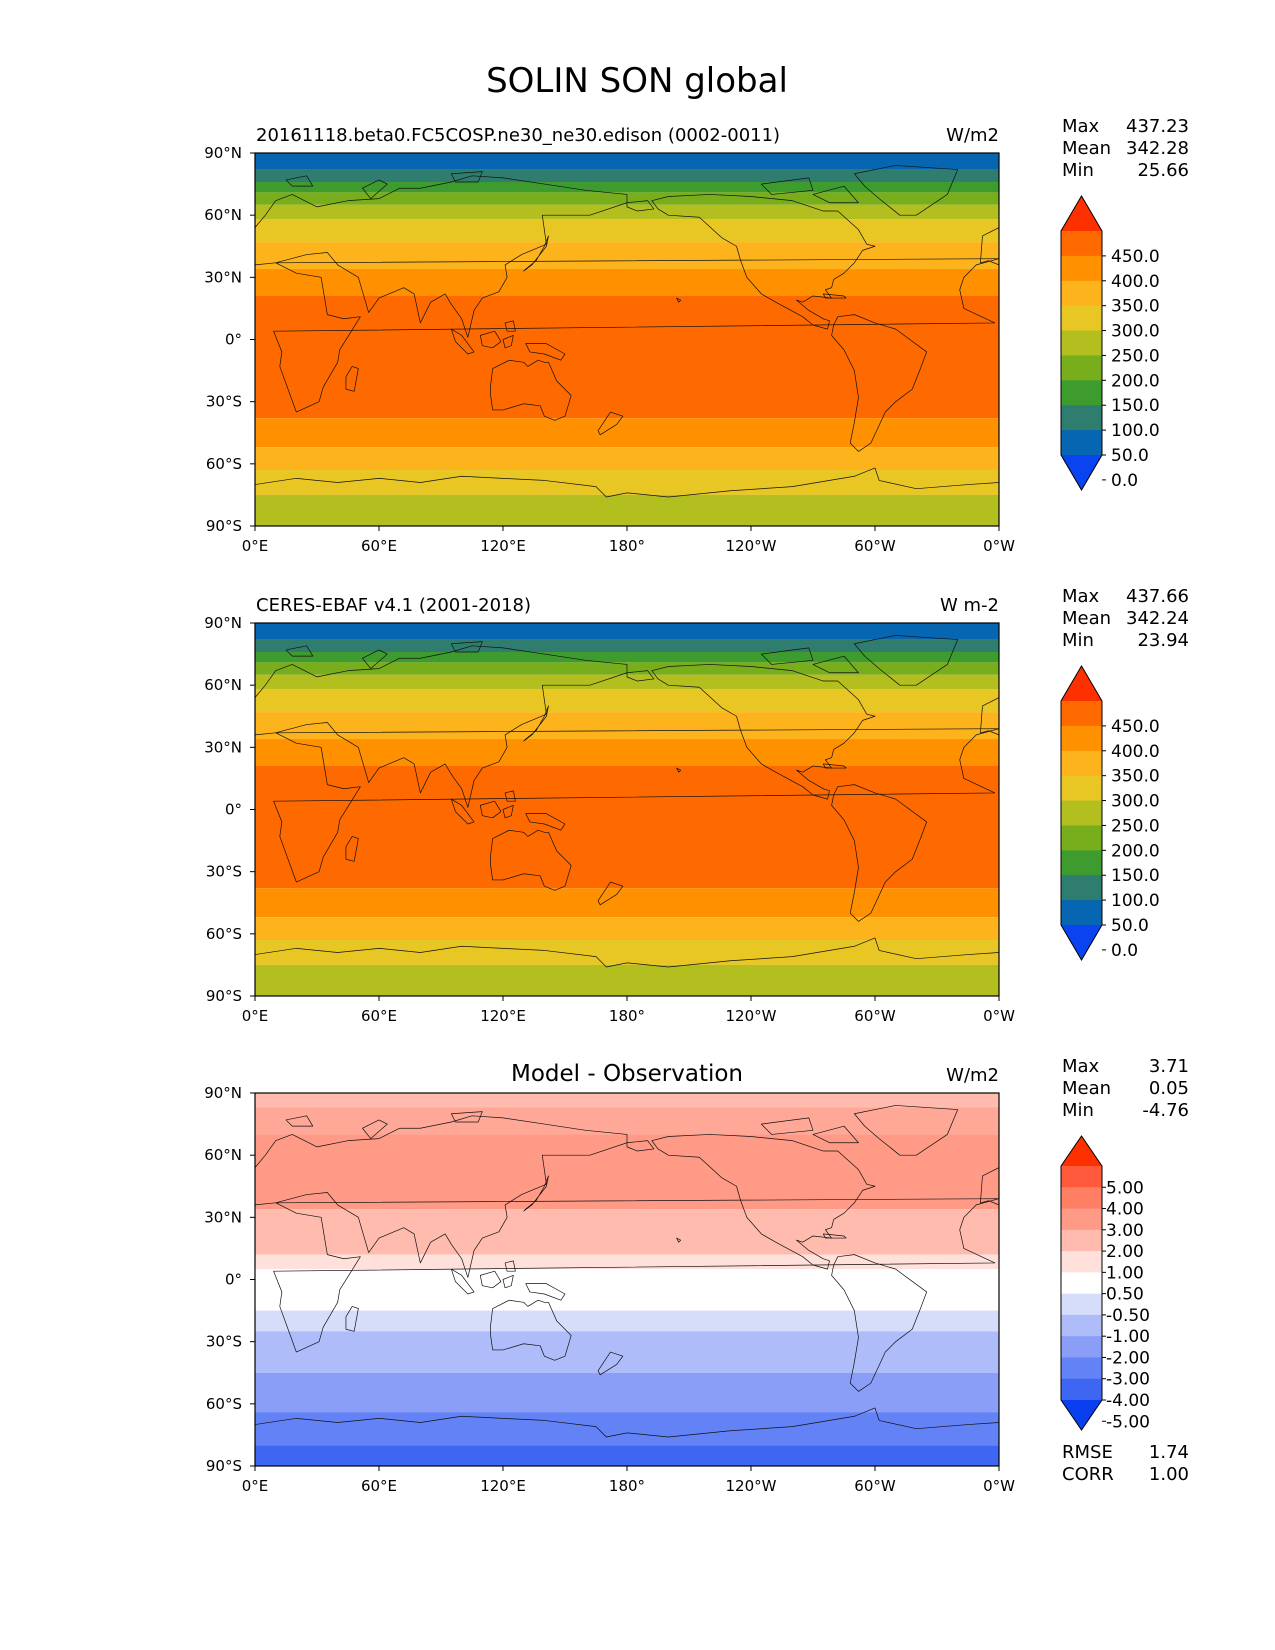  What do you see at coordinates (999, 546) in the screenshot?
I see `lon-tick-label: 0°W` at bounding box center [999, 546].